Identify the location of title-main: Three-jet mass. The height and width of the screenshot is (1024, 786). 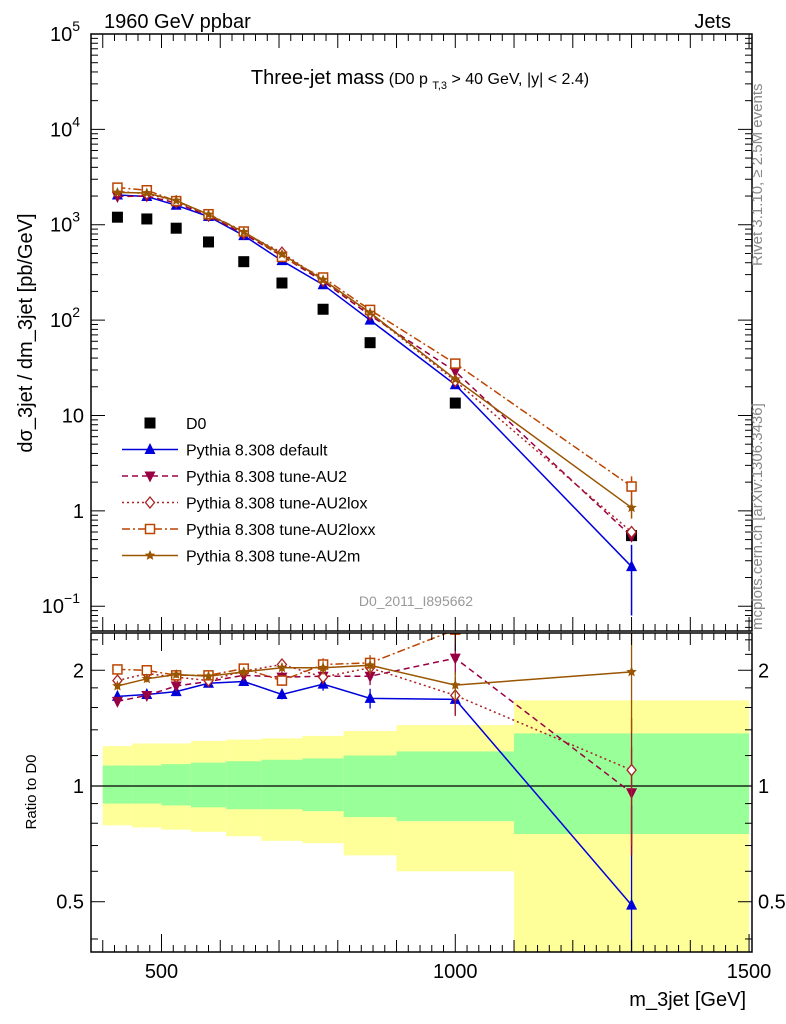
(317, 78).